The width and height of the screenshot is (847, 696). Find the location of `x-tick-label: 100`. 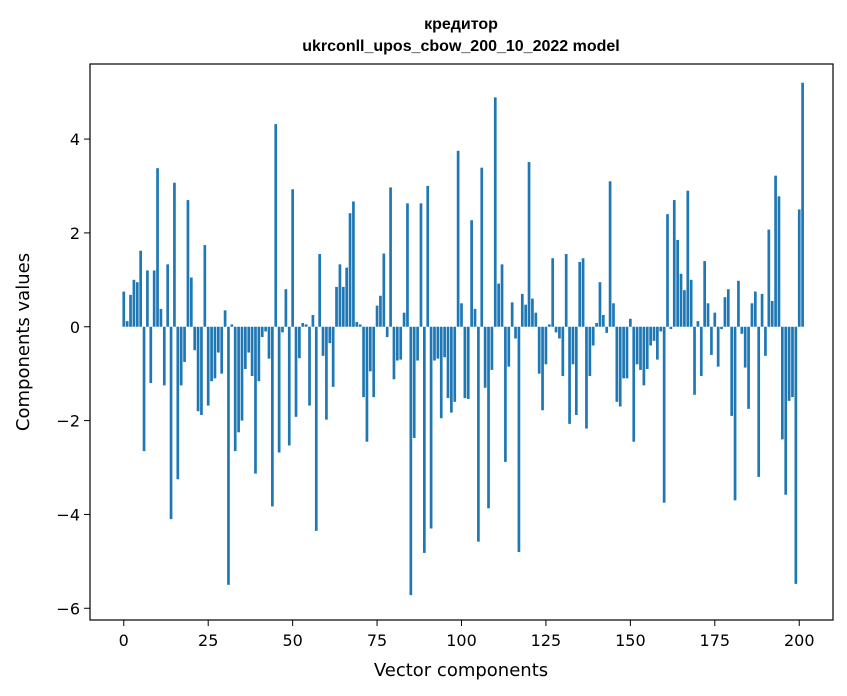

x-tick-label: 100 is located at coordinates (461, 640).